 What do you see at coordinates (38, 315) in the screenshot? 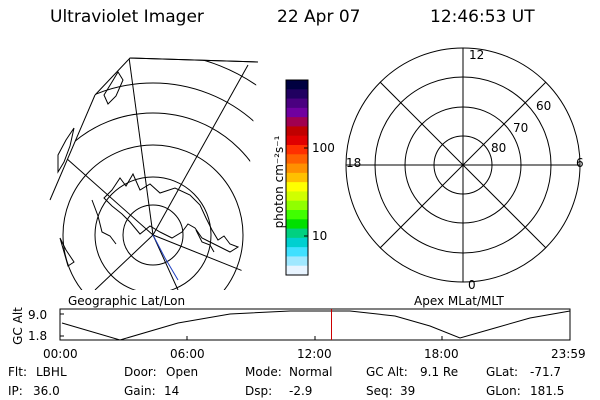
I see `timeline-ytick-high: 9.0` at bounding box center [38, 315].